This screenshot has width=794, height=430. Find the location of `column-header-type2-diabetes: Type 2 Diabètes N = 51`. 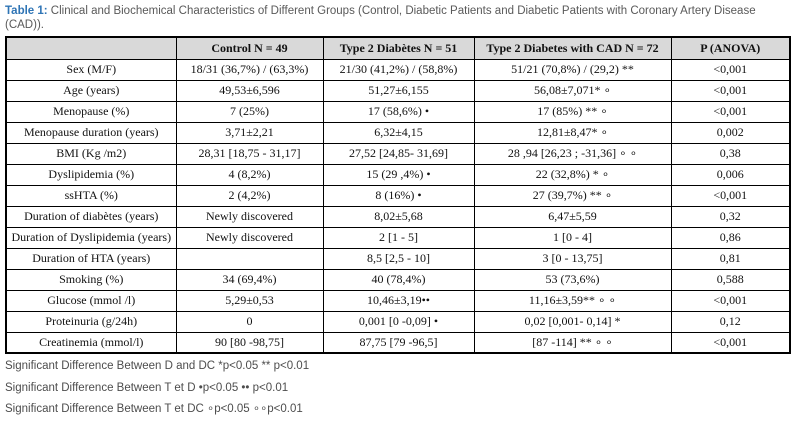

column-header-type2-diabetes: Type 2 Diabètes N = 51 is located at coordinates (398, 48).